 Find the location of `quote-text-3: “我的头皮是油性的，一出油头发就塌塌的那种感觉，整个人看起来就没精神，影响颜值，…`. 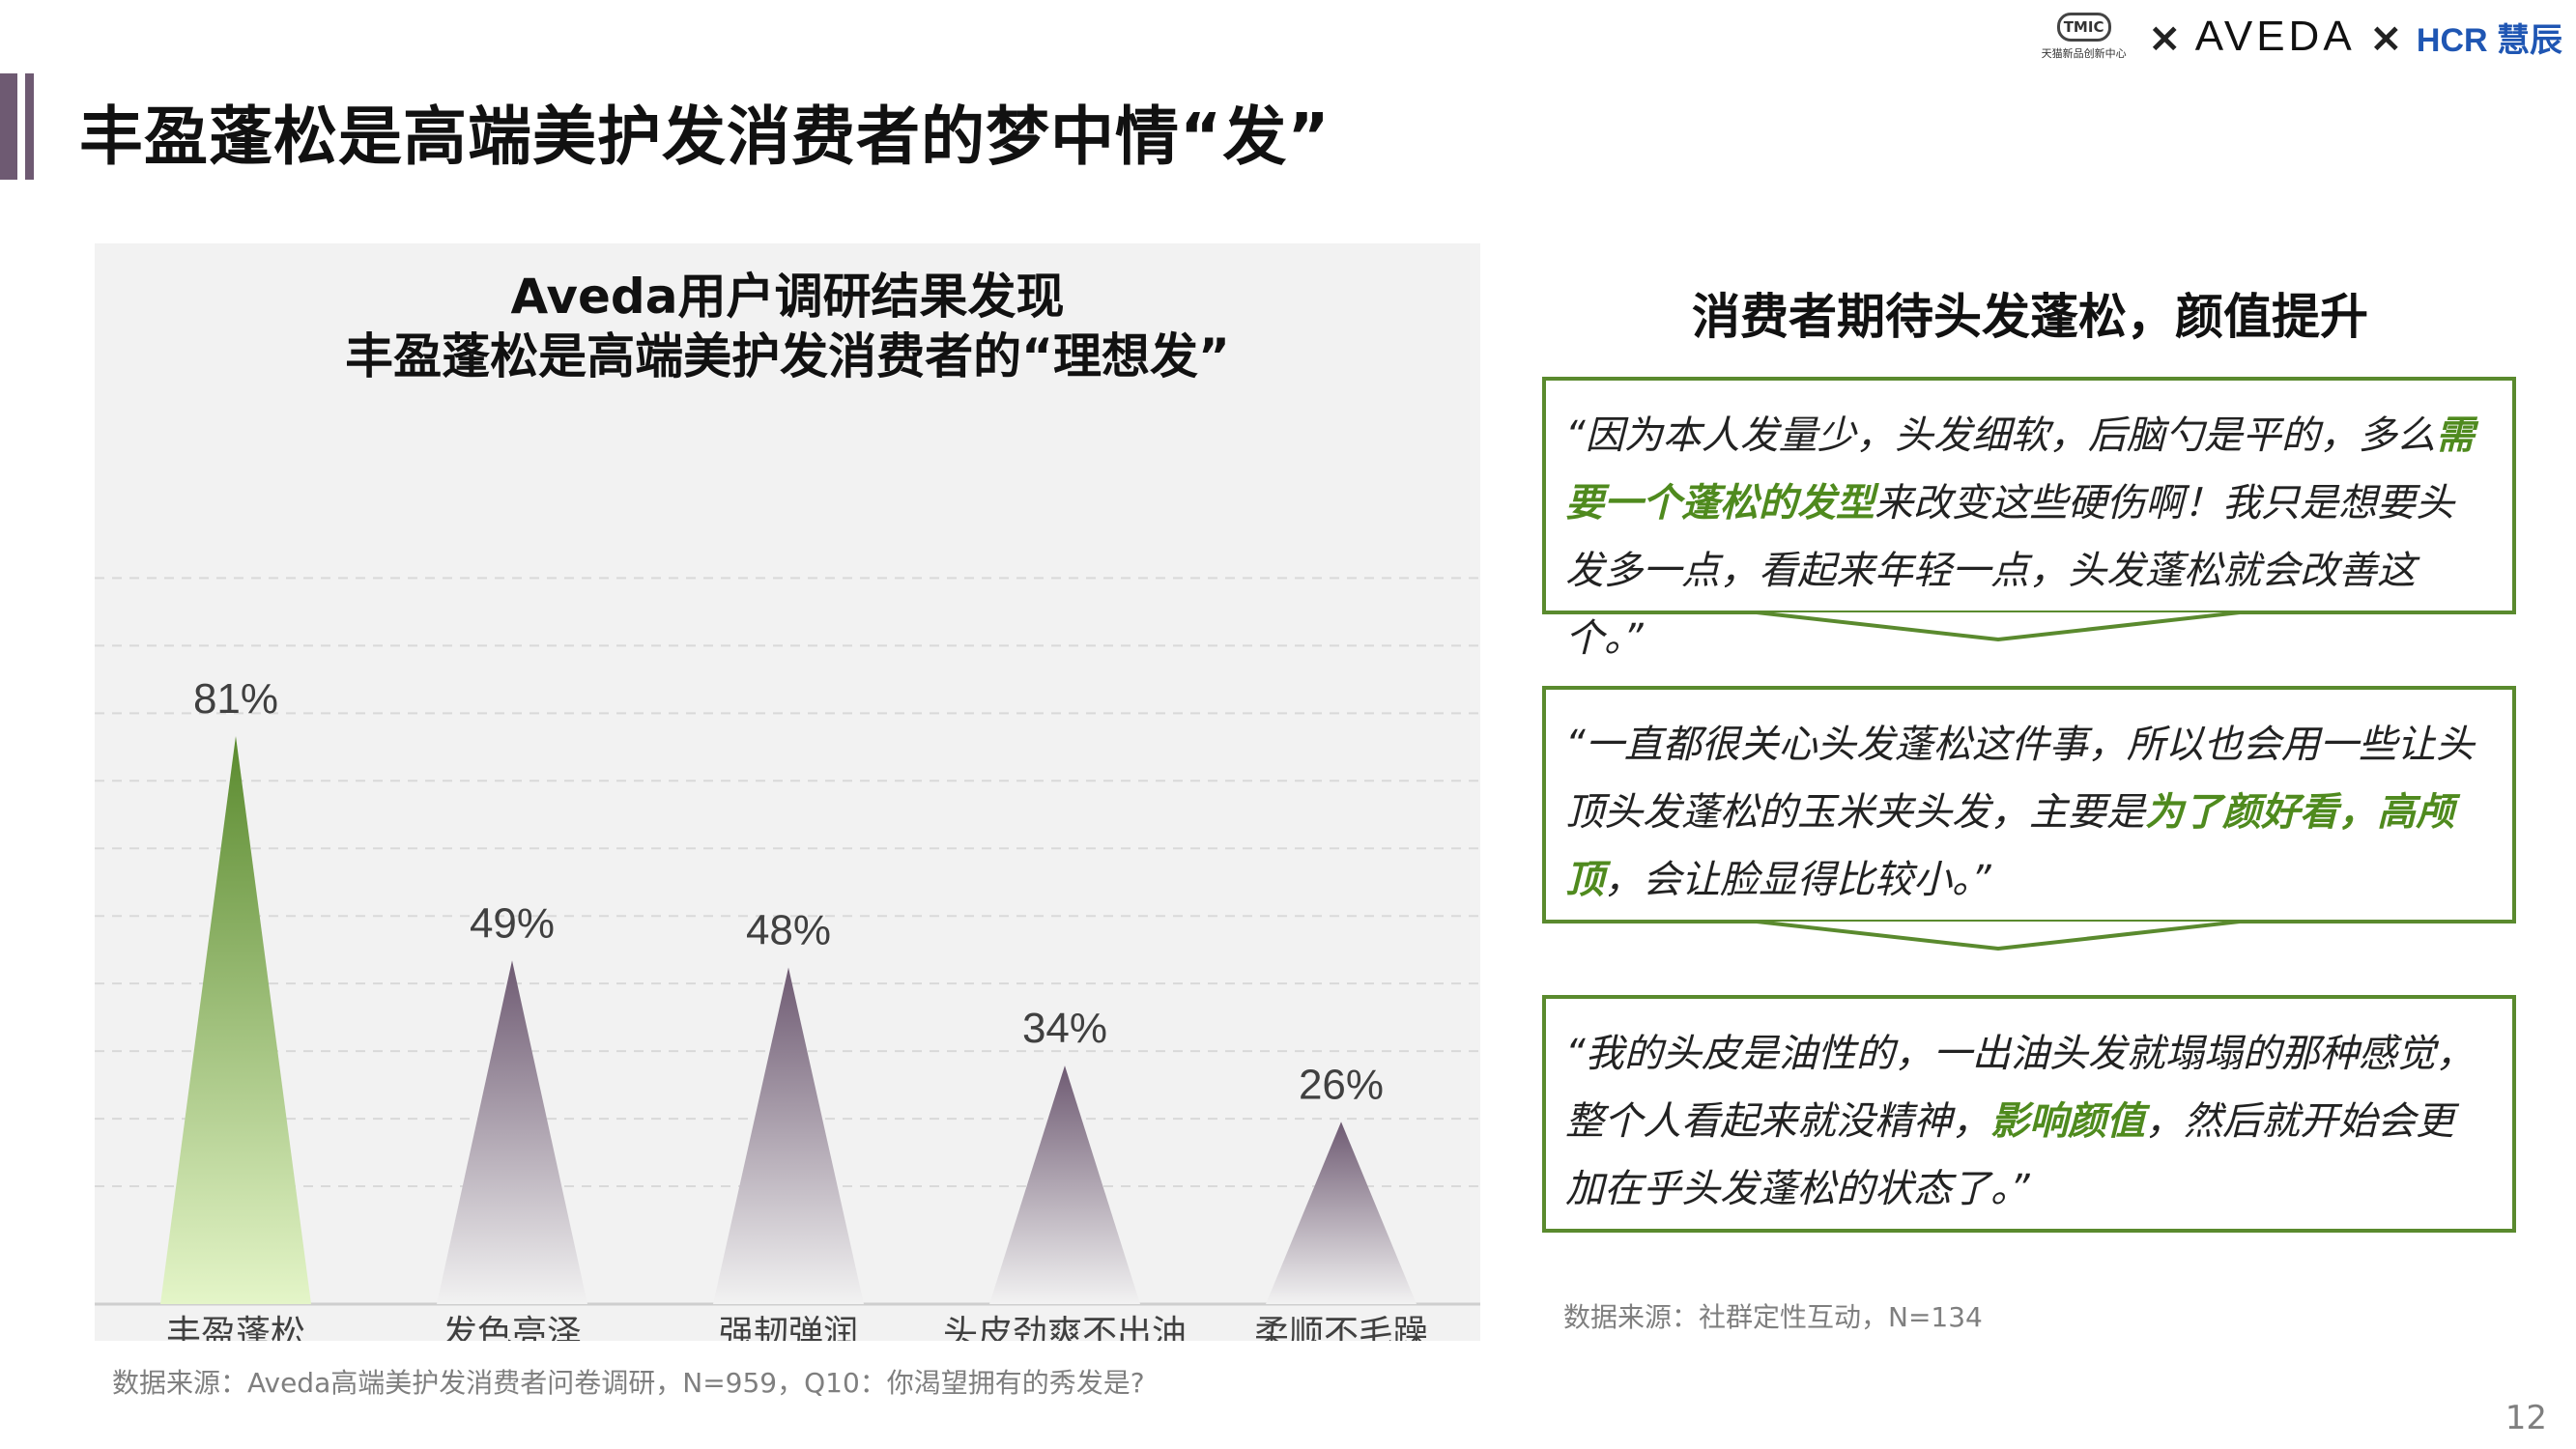

quote-text-3: “我的头皮是油性的，一出油头发就塌塌的那种感觉，整个人看起来就没精神，影响颜值，… is located at coordinates (2024, 1121).